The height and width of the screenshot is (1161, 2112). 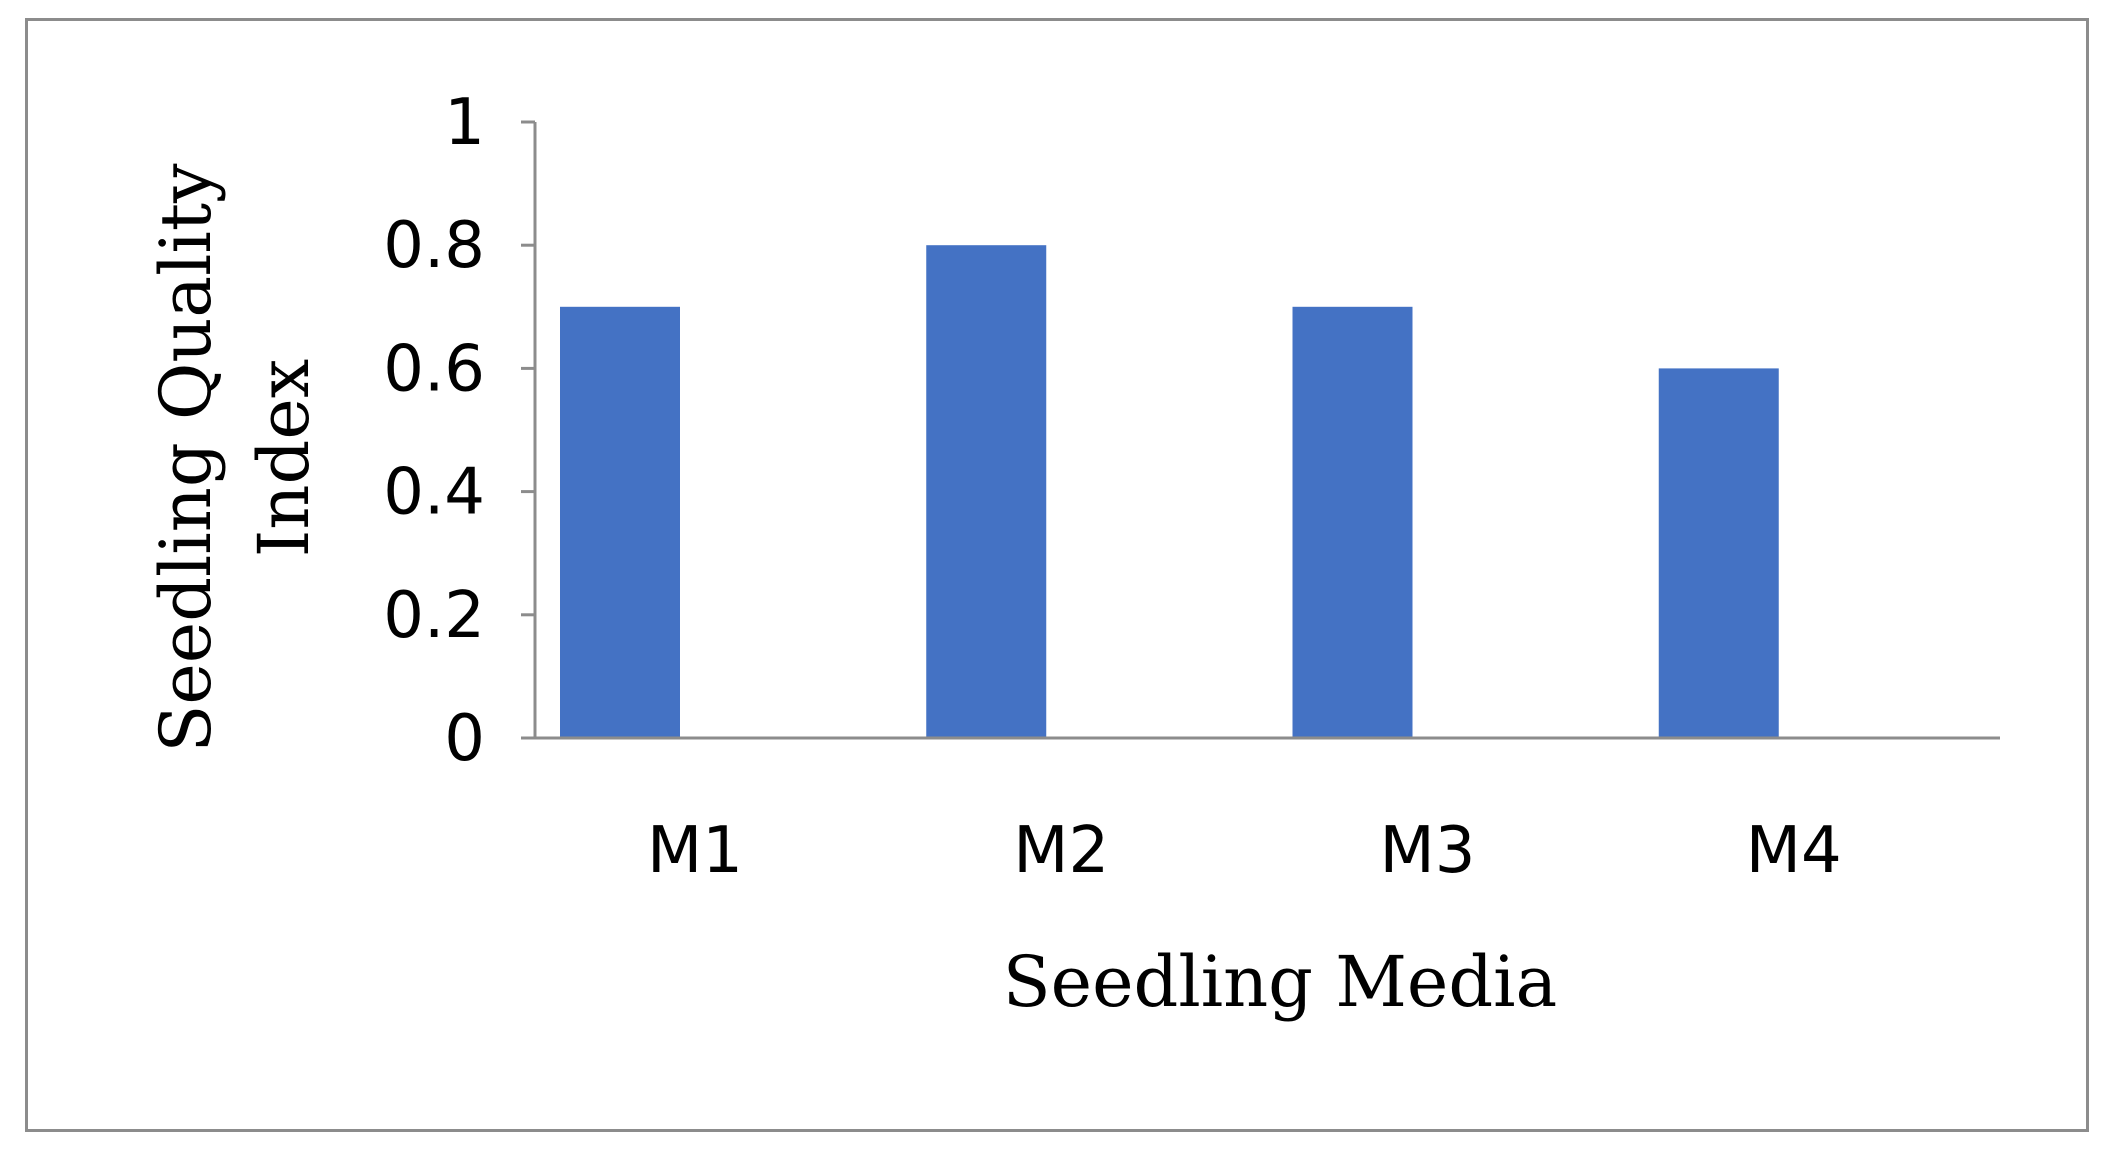 I want to click on x-axis-title: Seedling Media, so click(x=1280, y=982).